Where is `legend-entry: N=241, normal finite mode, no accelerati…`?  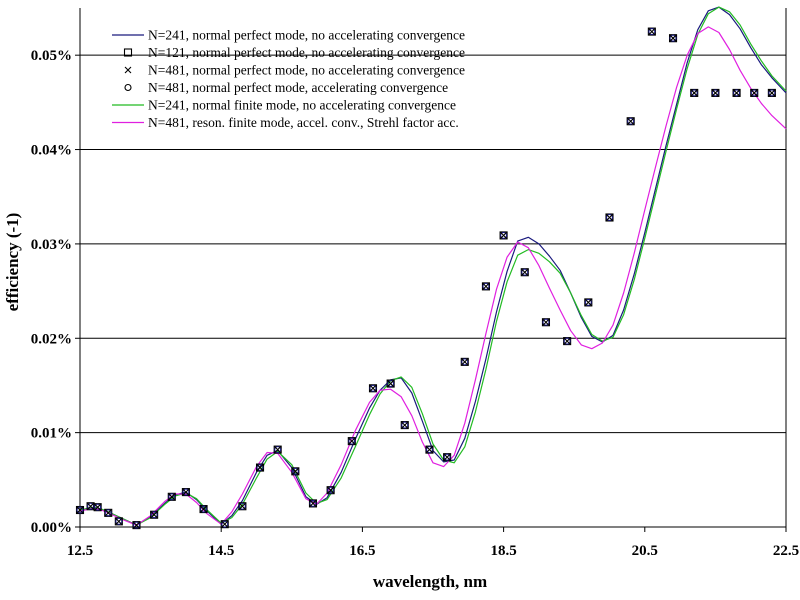 legend-entry: N=241, normal finite mode, no accelerati… is located at coordinates (284, 105).